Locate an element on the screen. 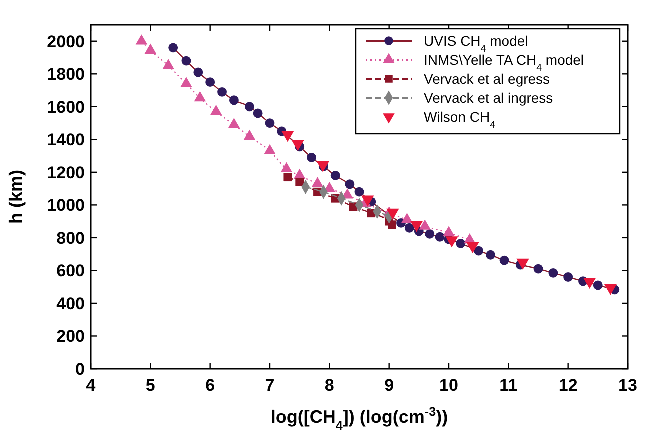 The height and width of the screenshot is (435, 669). y-tick-label: 1800 is located at coordinates (66, 74).